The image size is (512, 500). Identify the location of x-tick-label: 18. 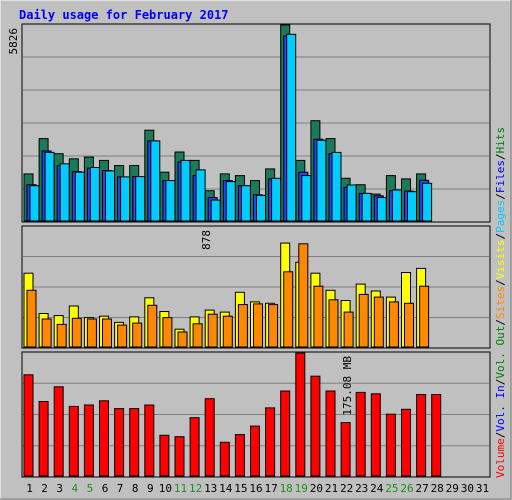
(286, 488).